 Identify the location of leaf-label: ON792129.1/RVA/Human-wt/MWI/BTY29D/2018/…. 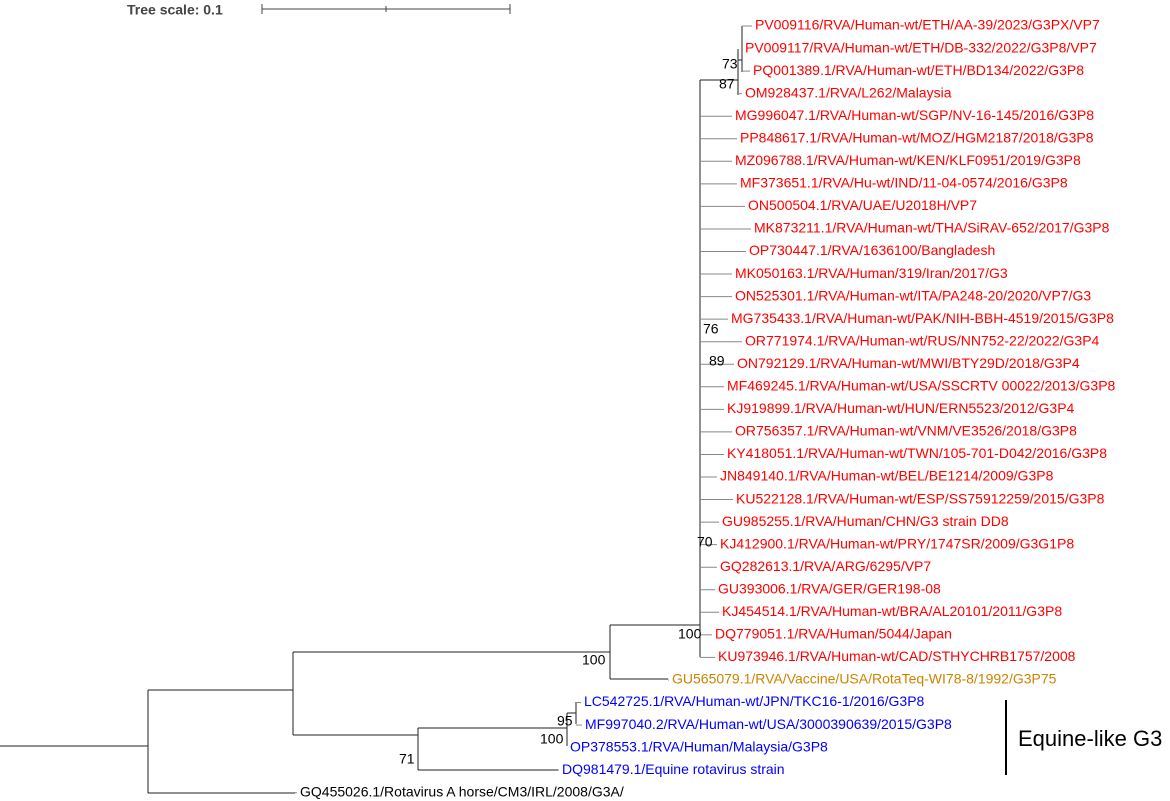
(908, 363).